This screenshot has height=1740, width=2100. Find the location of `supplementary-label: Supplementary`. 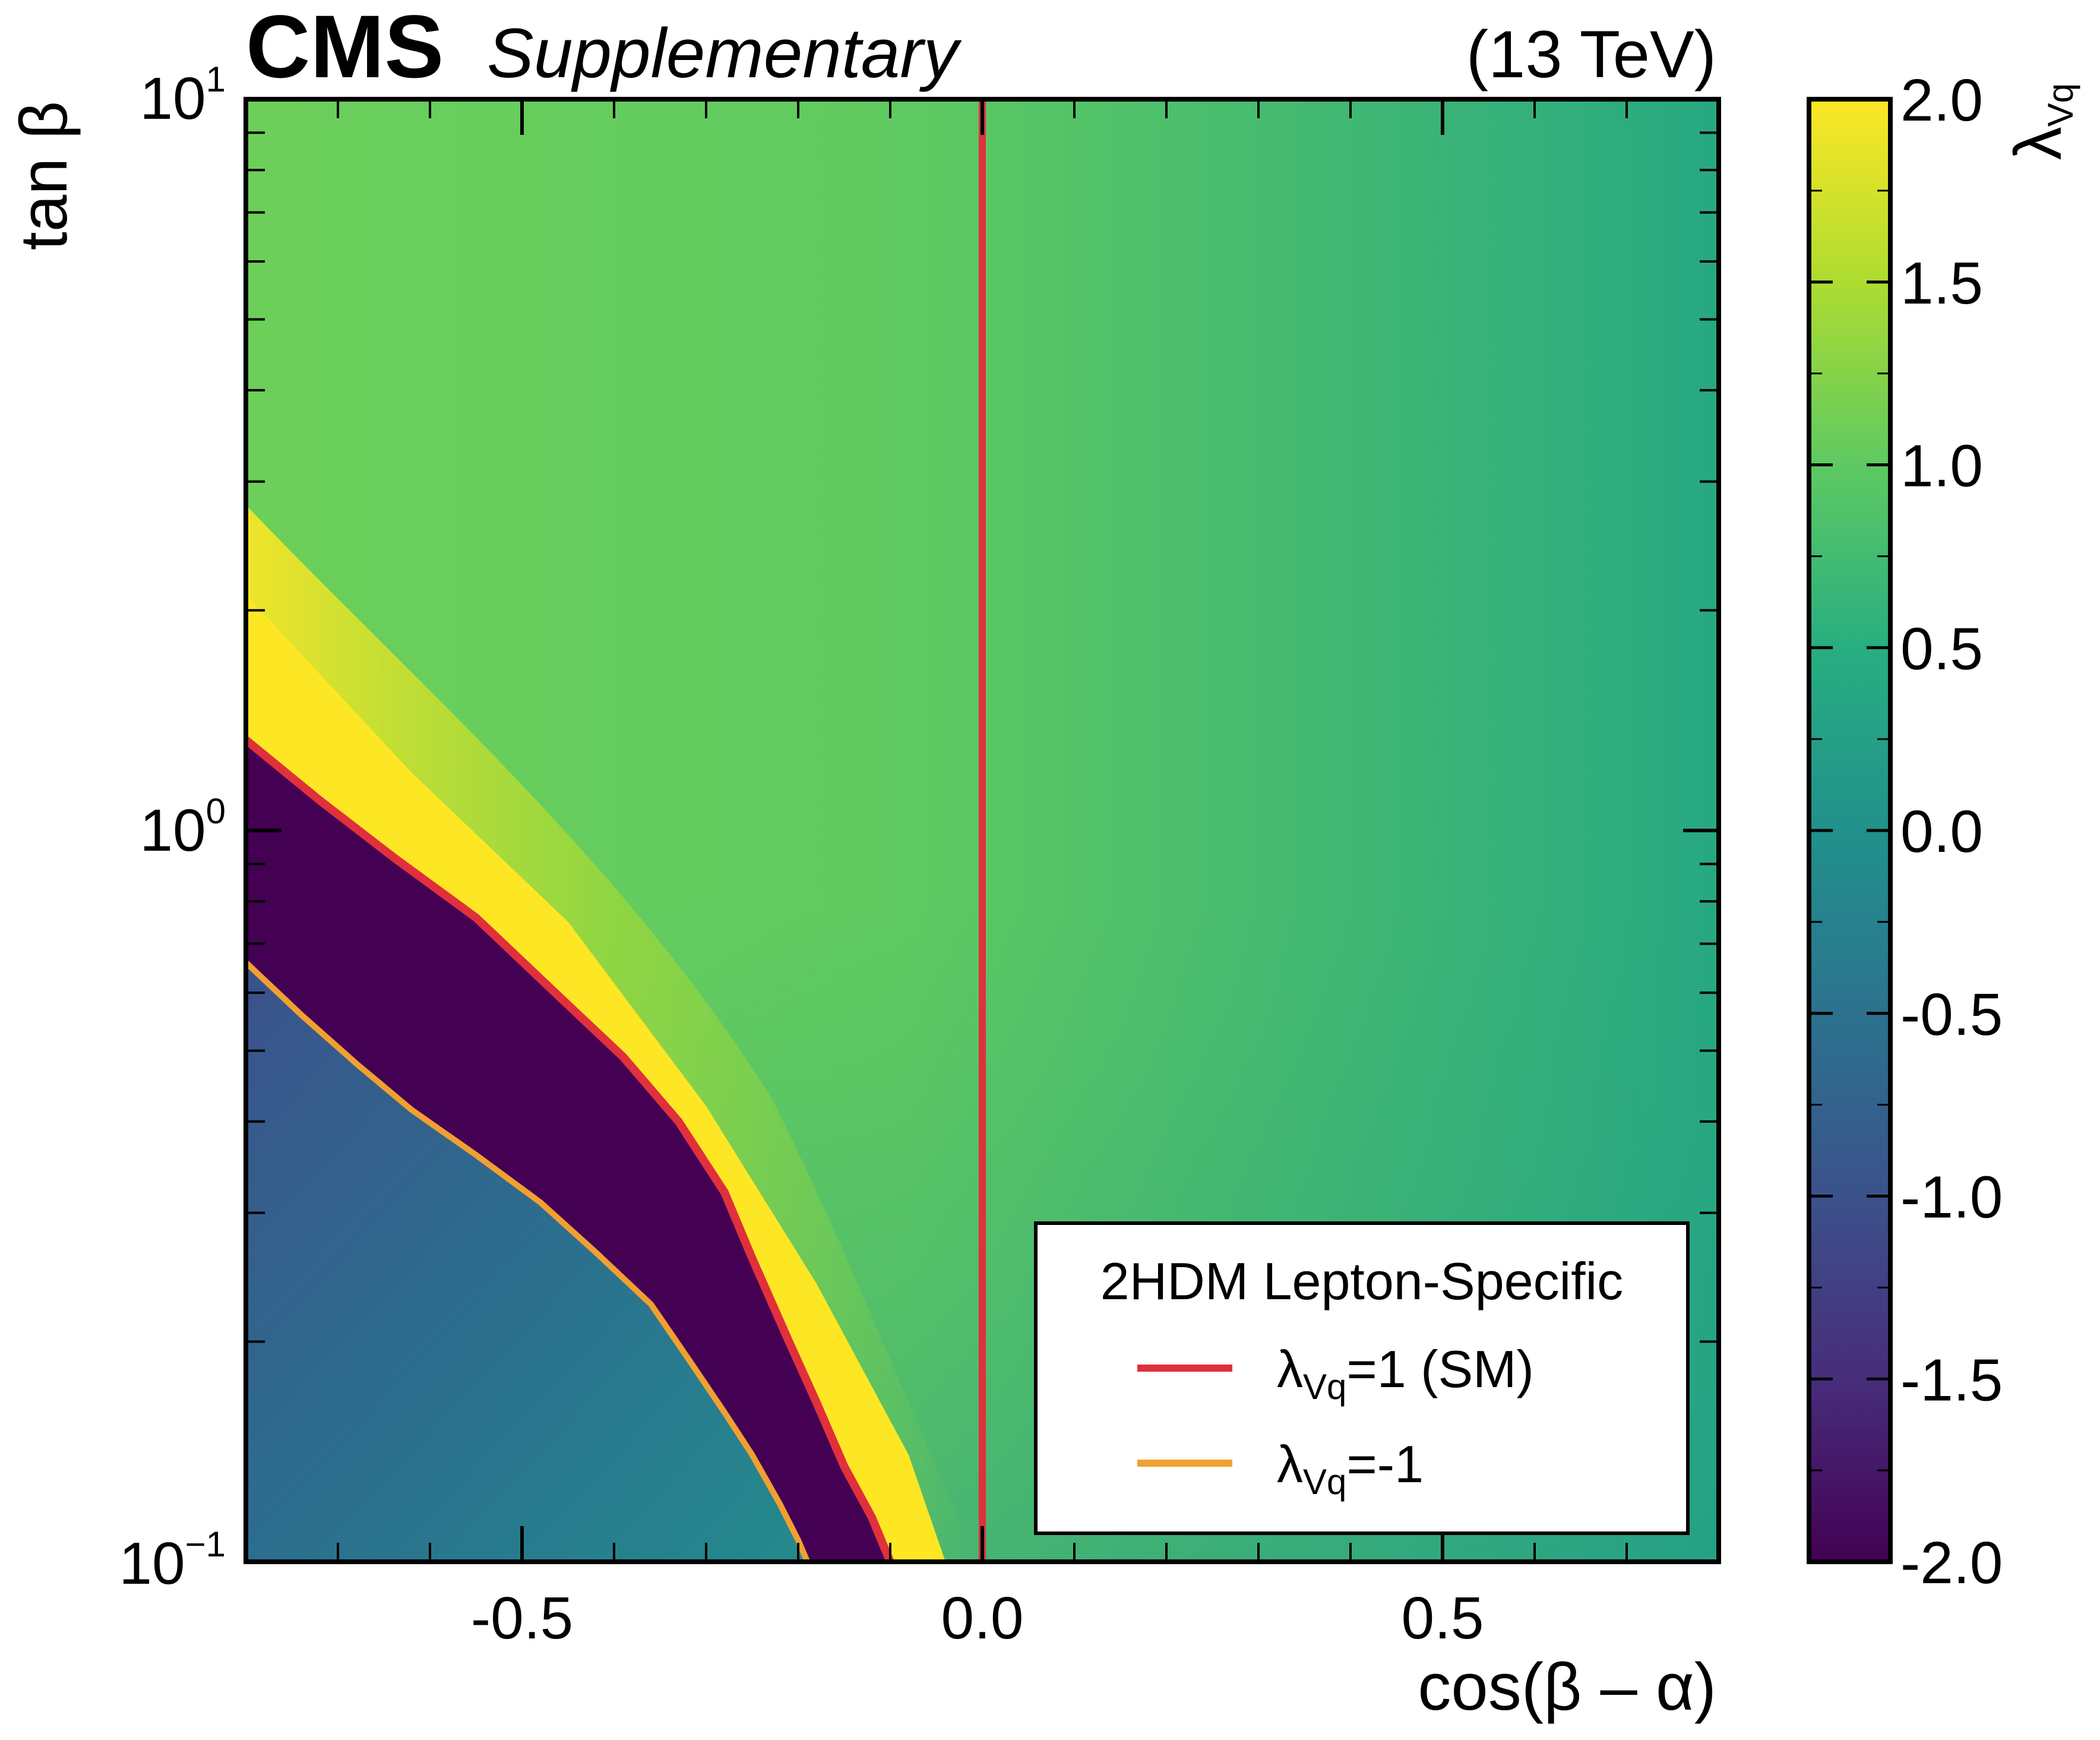

supplementary-label: Supplementary is located at coordinates (724, 53).